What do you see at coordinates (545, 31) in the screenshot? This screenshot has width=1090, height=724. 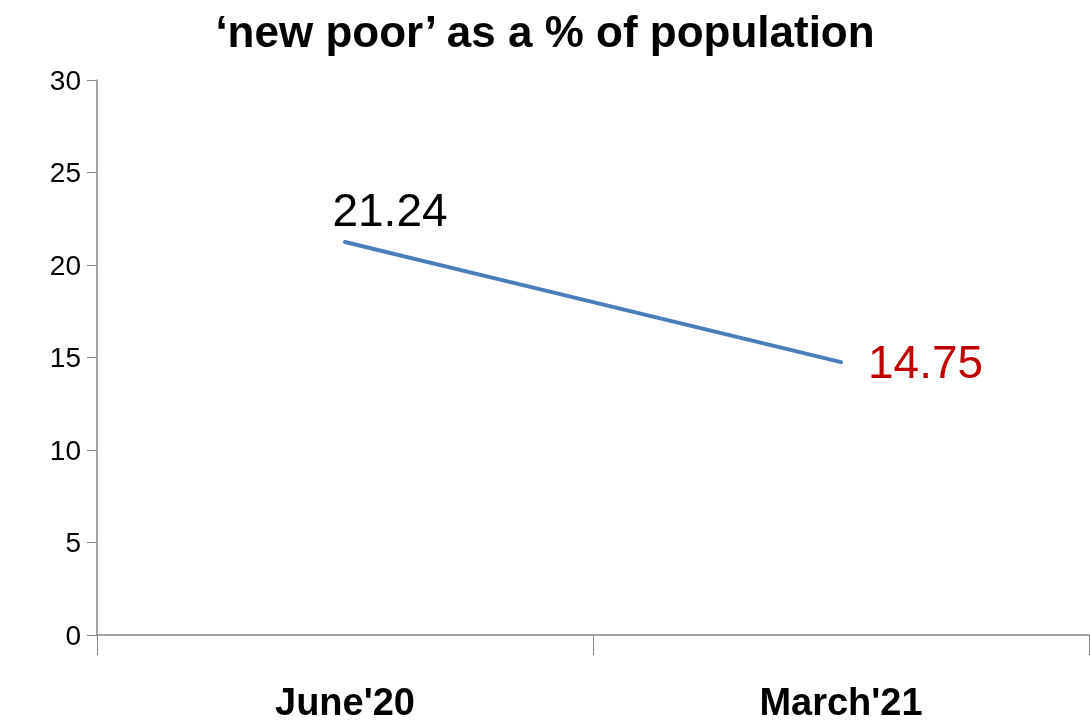 I see `chart-title: ‘new poor’ as a % of population` at bounding box center [545, 31].